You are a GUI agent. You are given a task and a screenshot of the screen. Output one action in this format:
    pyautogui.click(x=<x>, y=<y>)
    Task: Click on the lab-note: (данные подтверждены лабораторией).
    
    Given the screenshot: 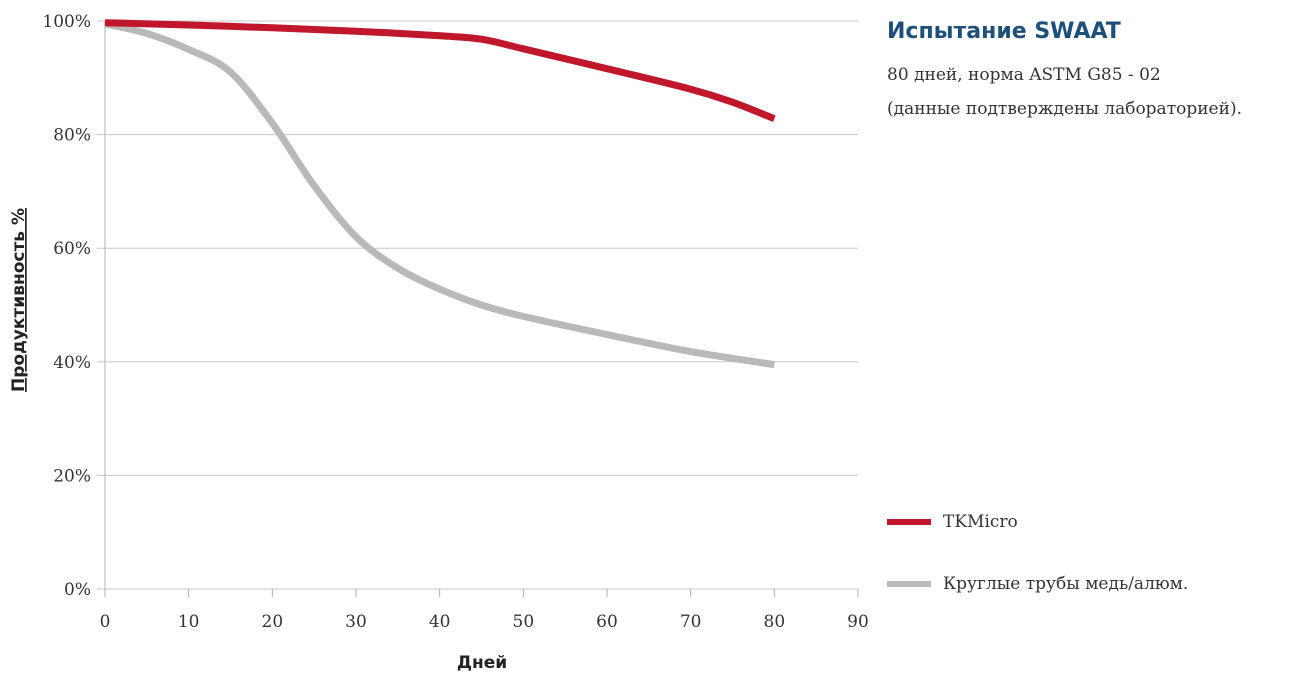 What is the action you would take?
    pyautogui.click(x=1064, y=109)
    